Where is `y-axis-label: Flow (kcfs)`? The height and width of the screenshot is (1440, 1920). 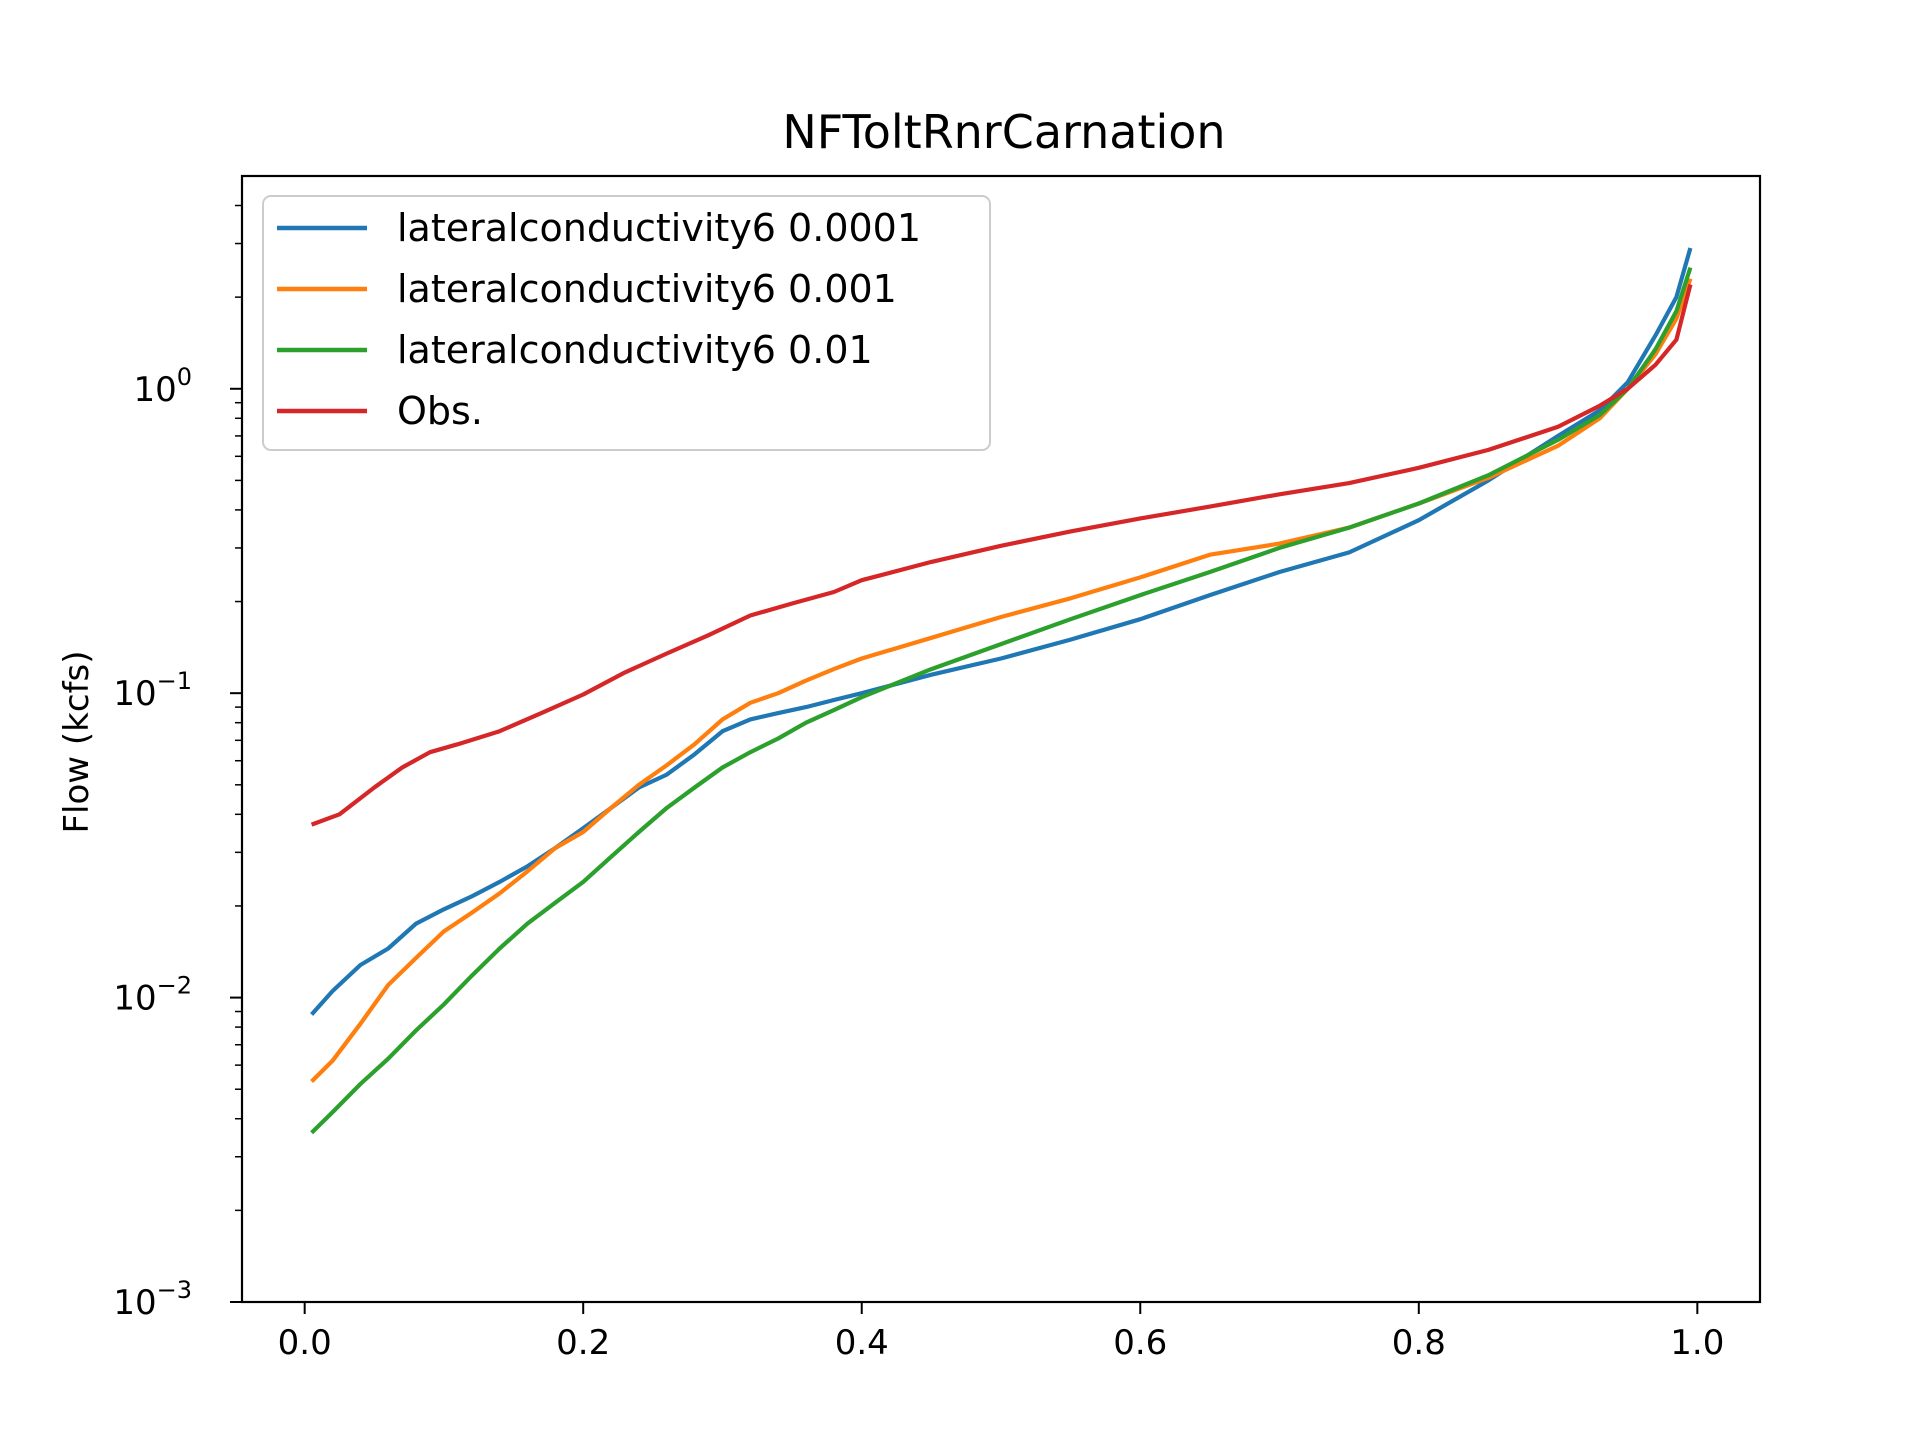 y-axis-label: Flow (kcfs) is located at coordinates (77, 741).